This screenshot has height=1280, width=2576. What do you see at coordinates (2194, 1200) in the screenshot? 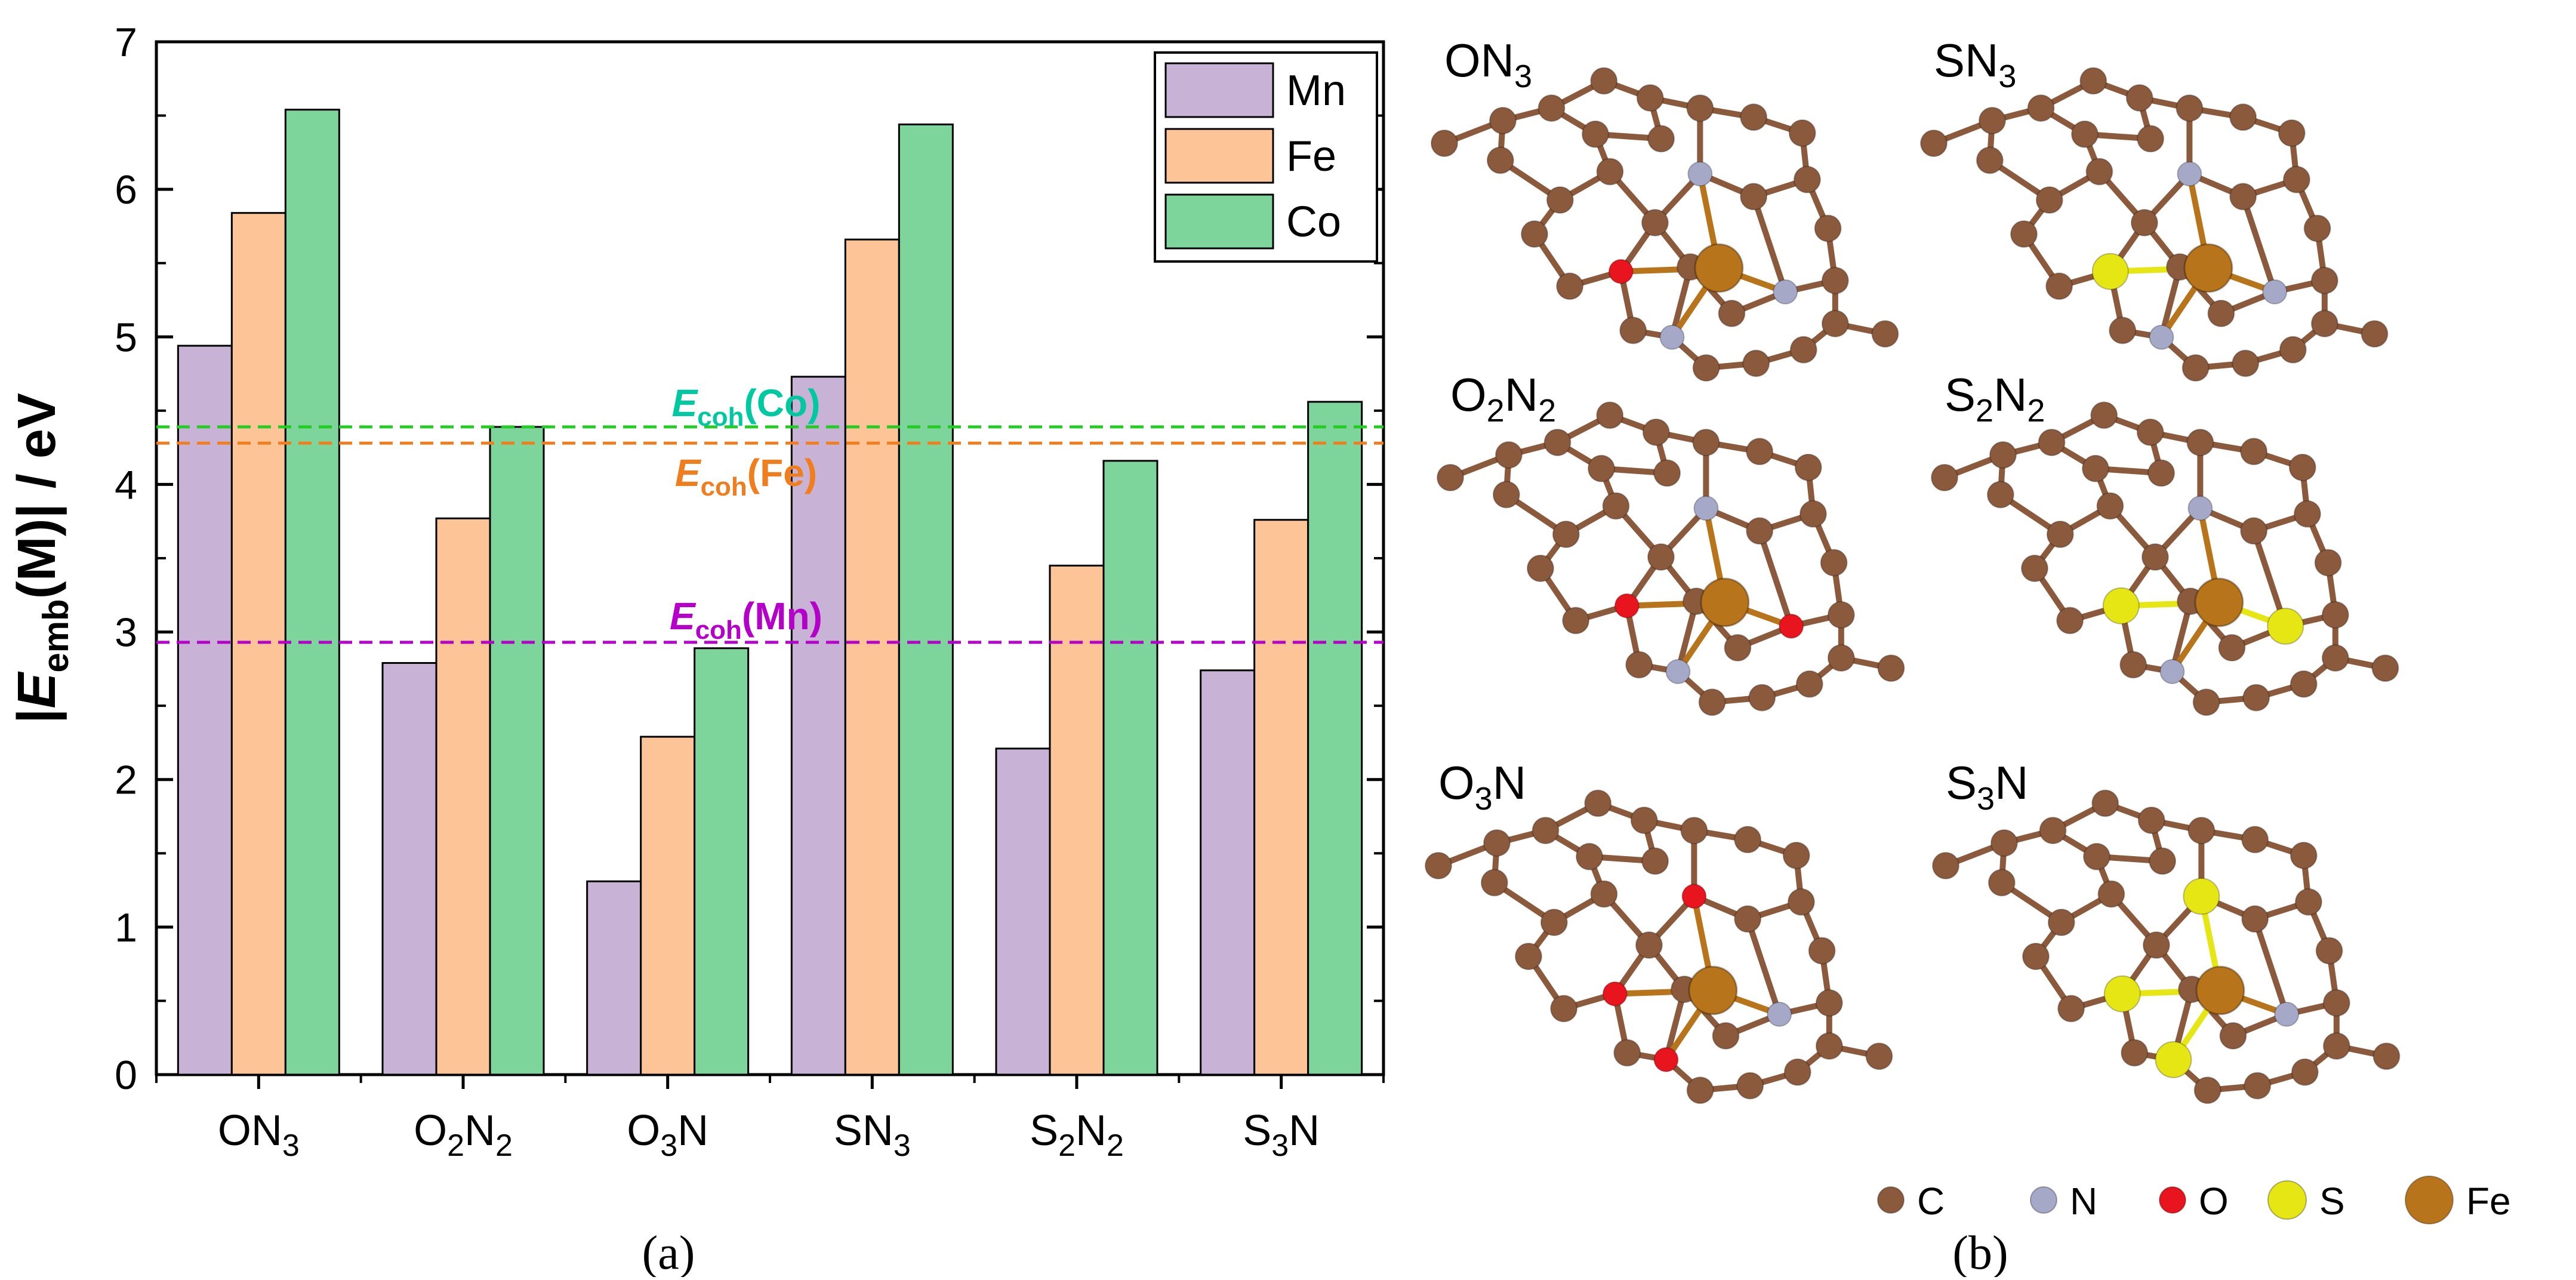
I see `atom-legend: C N O S Fe` at bounding box center [2194, 1200].